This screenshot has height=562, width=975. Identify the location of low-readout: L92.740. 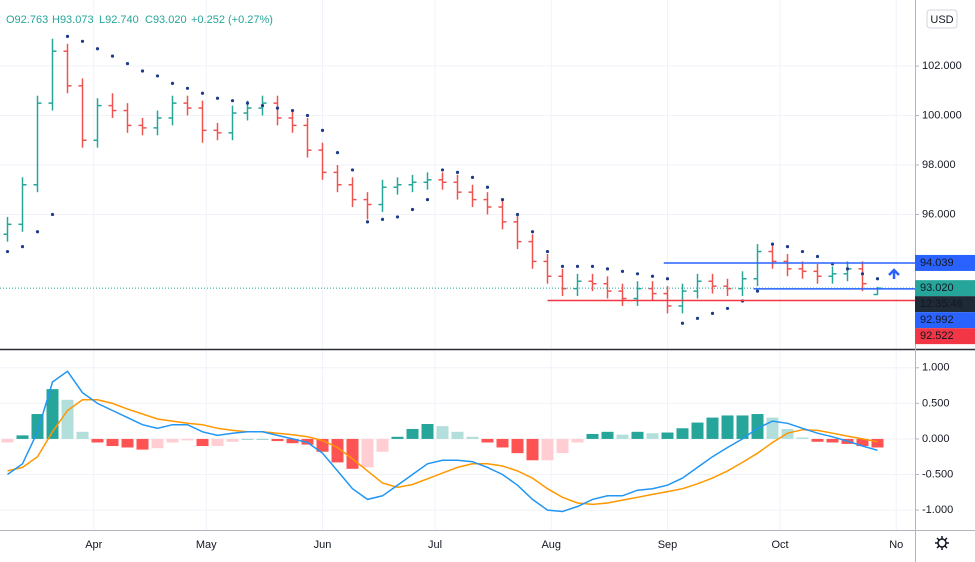
(119, 20).